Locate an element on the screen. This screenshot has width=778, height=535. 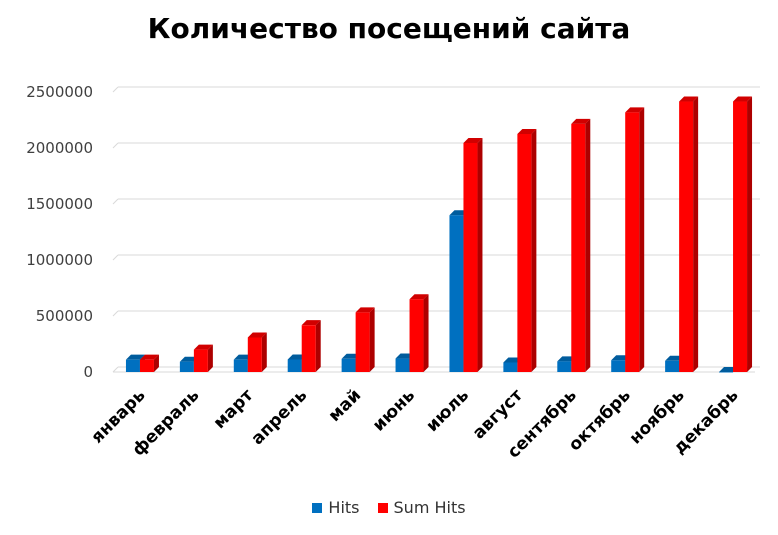
legend-label-sum-hits: Sum Hits is located at coordinates (429, 507).